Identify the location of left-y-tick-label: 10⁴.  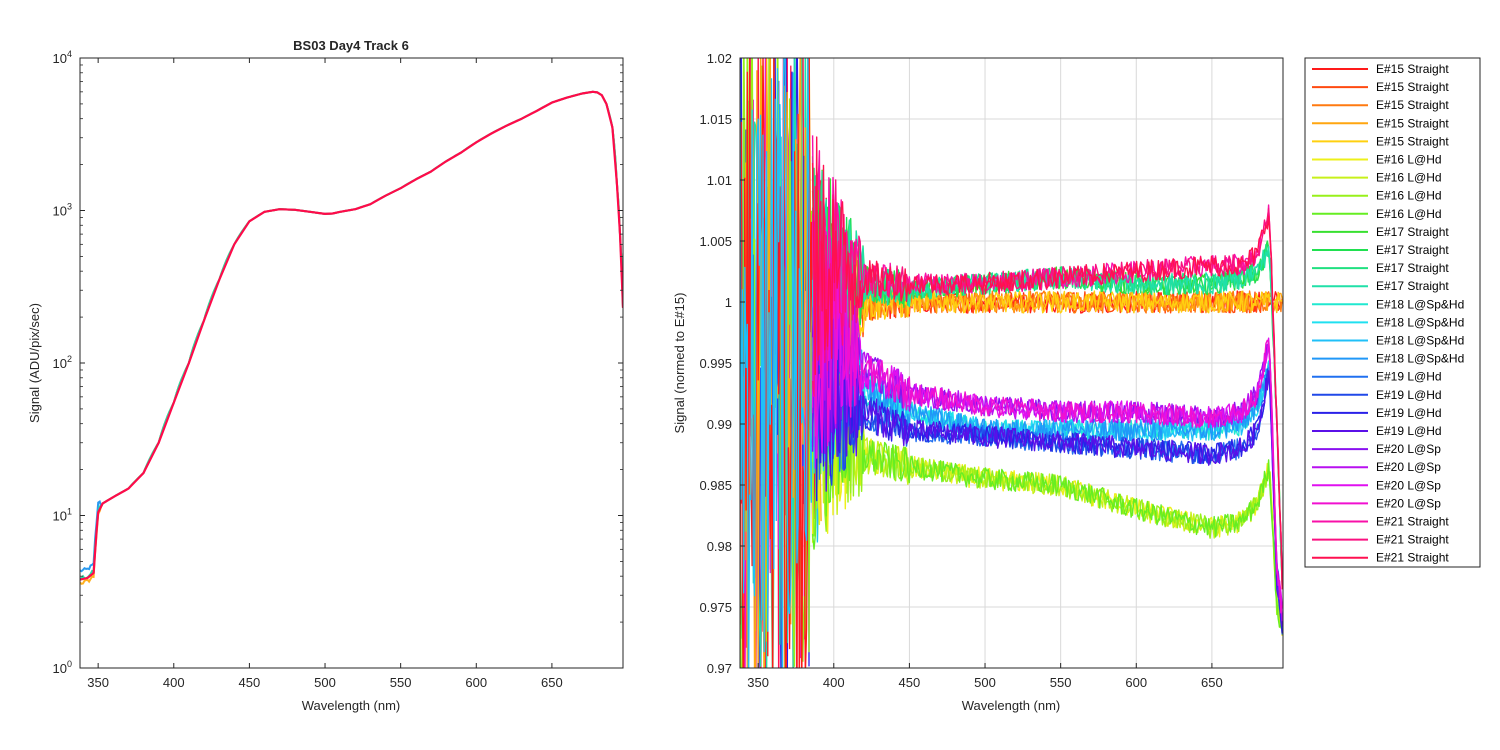
(62, 57).